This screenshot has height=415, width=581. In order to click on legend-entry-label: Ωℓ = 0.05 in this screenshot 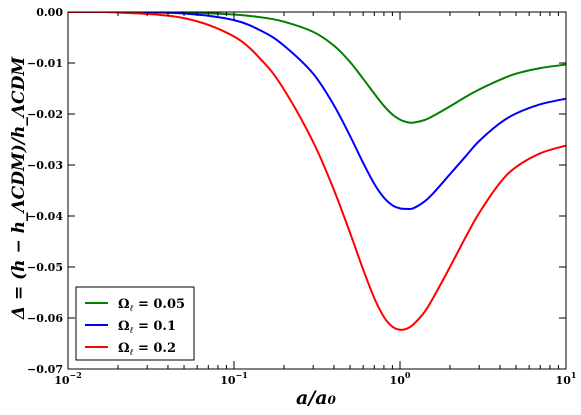, I will do `click(151, 305)`.